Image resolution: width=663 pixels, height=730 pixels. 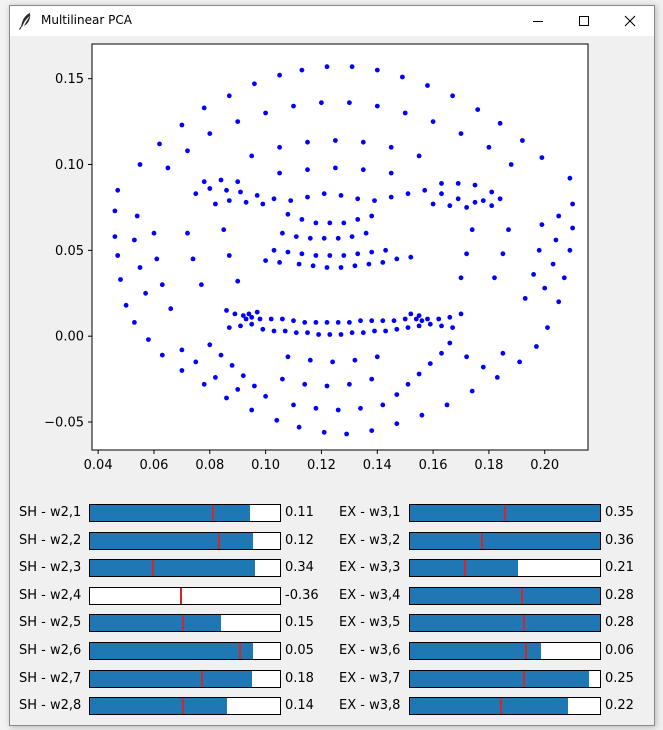 What do you see at coordinates (50, 650) in the screenshot?
I see `slider-label: SH - w2,6` at bounding box center [50, 650].